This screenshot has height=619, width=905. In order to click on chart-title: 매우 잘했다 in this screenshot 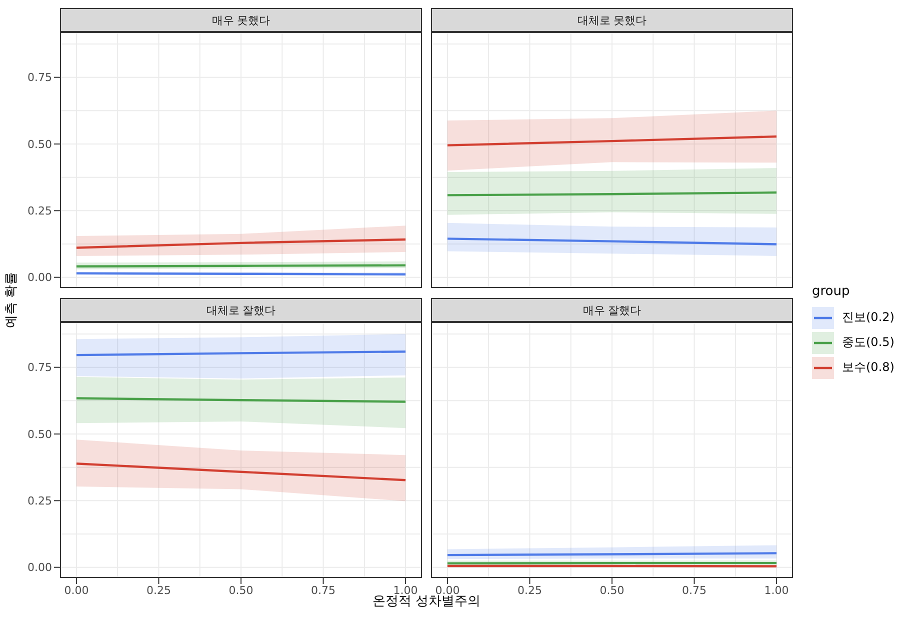, I will do `click(612, 310)`.